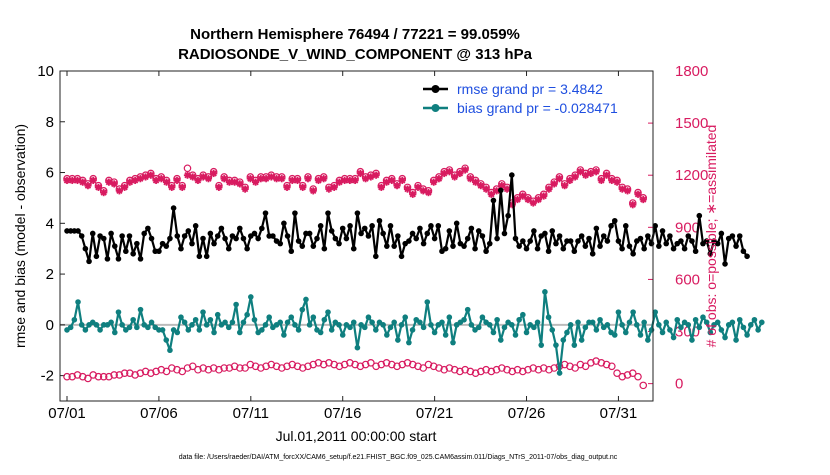  What do you see at coordinates (343, 413) in the screenshot?
I see `x-tick-label: 07/16` at bounding box center [343, 413].